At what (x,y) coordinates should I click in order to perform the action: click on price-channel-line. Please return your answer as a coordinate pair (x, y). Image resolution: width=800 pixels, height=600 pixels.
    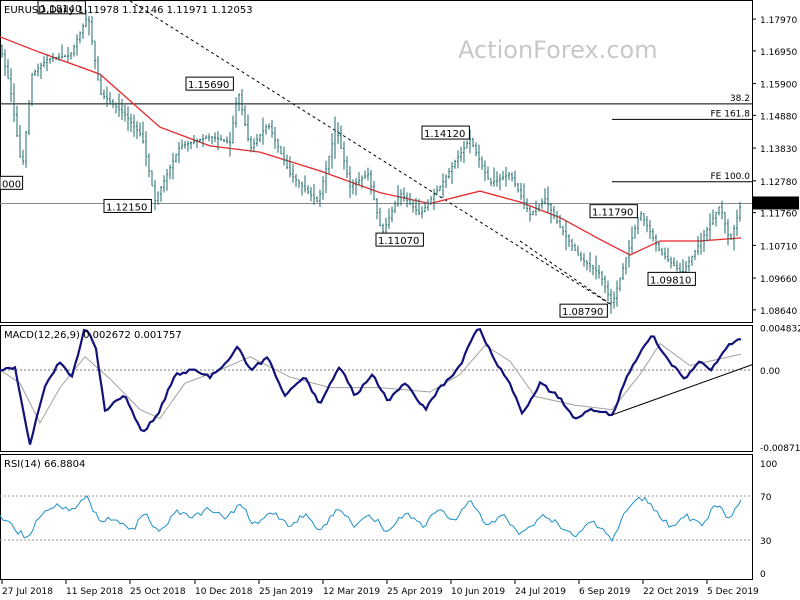
    Looking at the image, I should click on (566, 273).